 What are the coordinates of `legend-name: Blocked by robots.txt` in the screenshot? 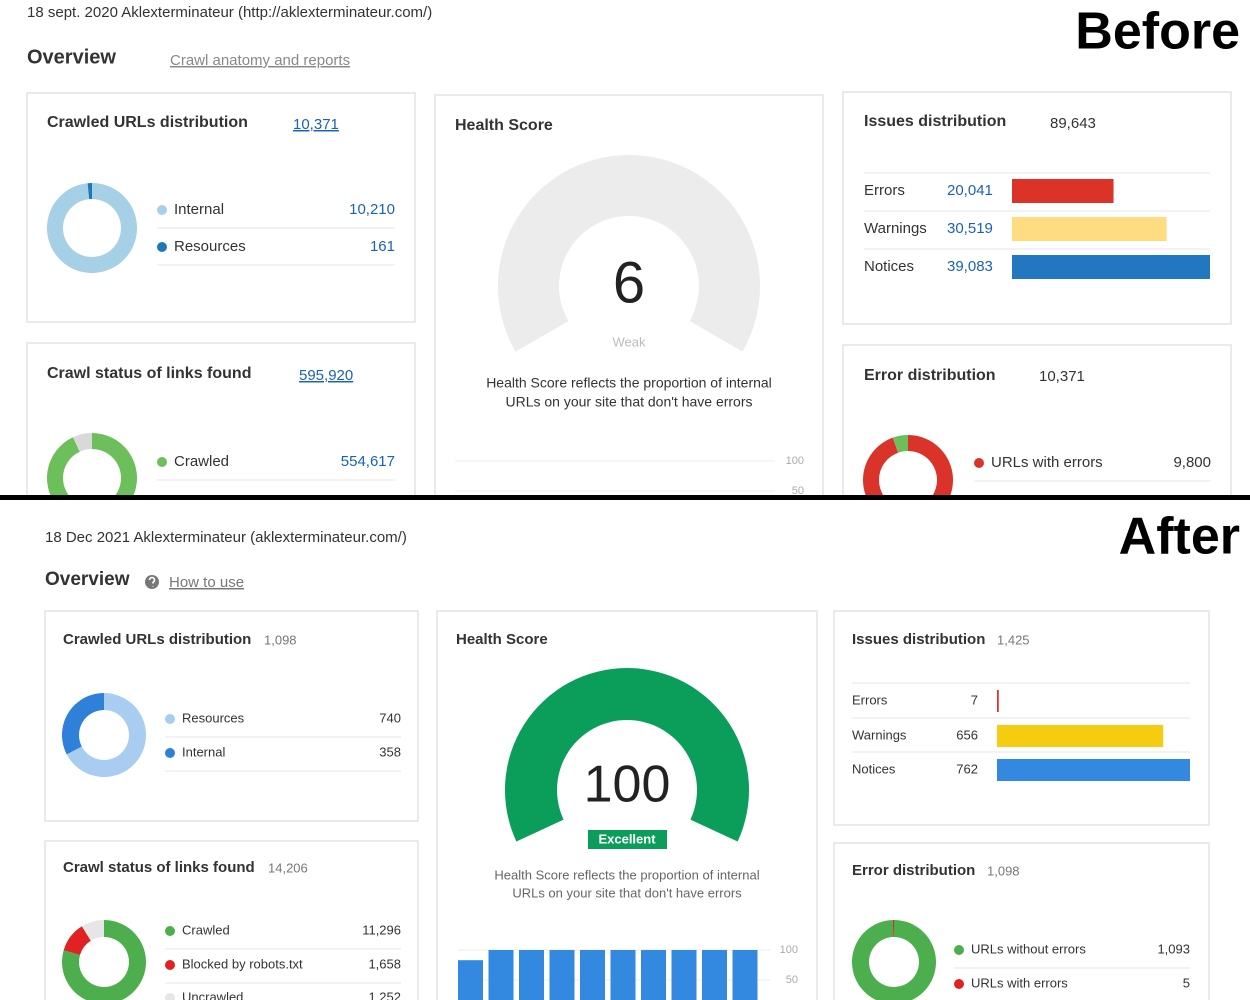 It's located at (242, 963).